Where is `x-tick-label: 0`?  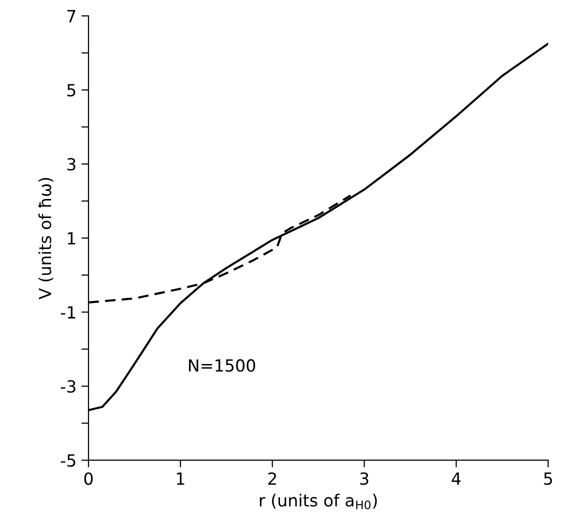 x-tick-label: 0 is located at coordinates (88, 478).